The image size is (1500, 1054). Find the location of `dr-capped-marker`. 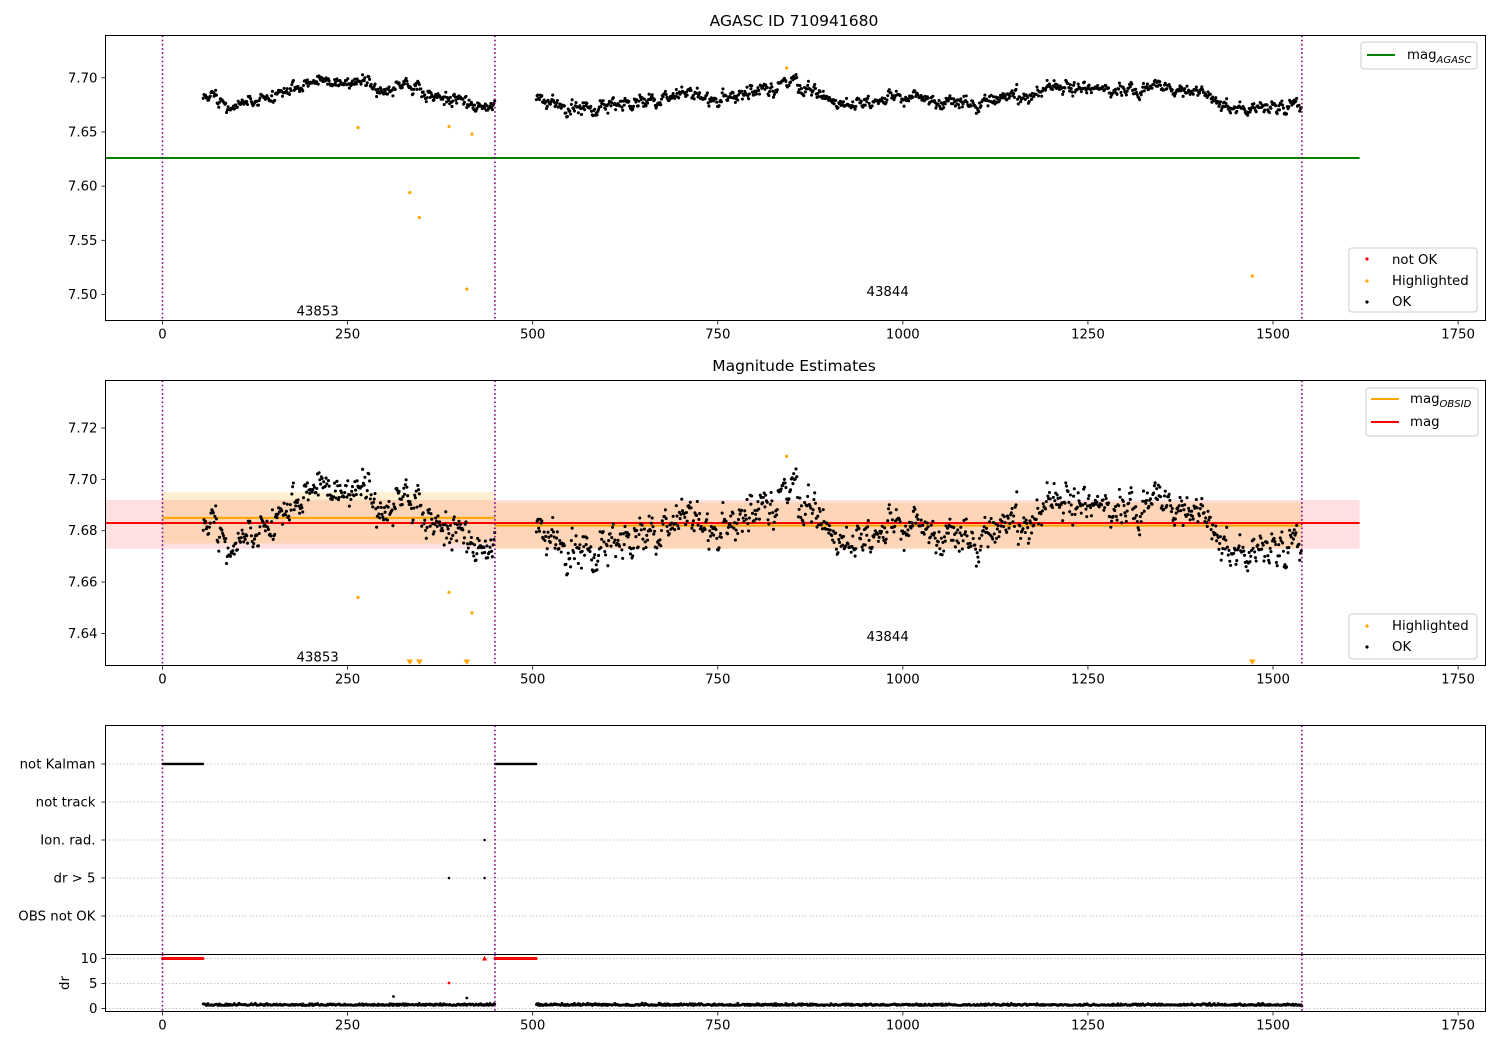

dr-capped-marker is located at coordinates (484, 958).